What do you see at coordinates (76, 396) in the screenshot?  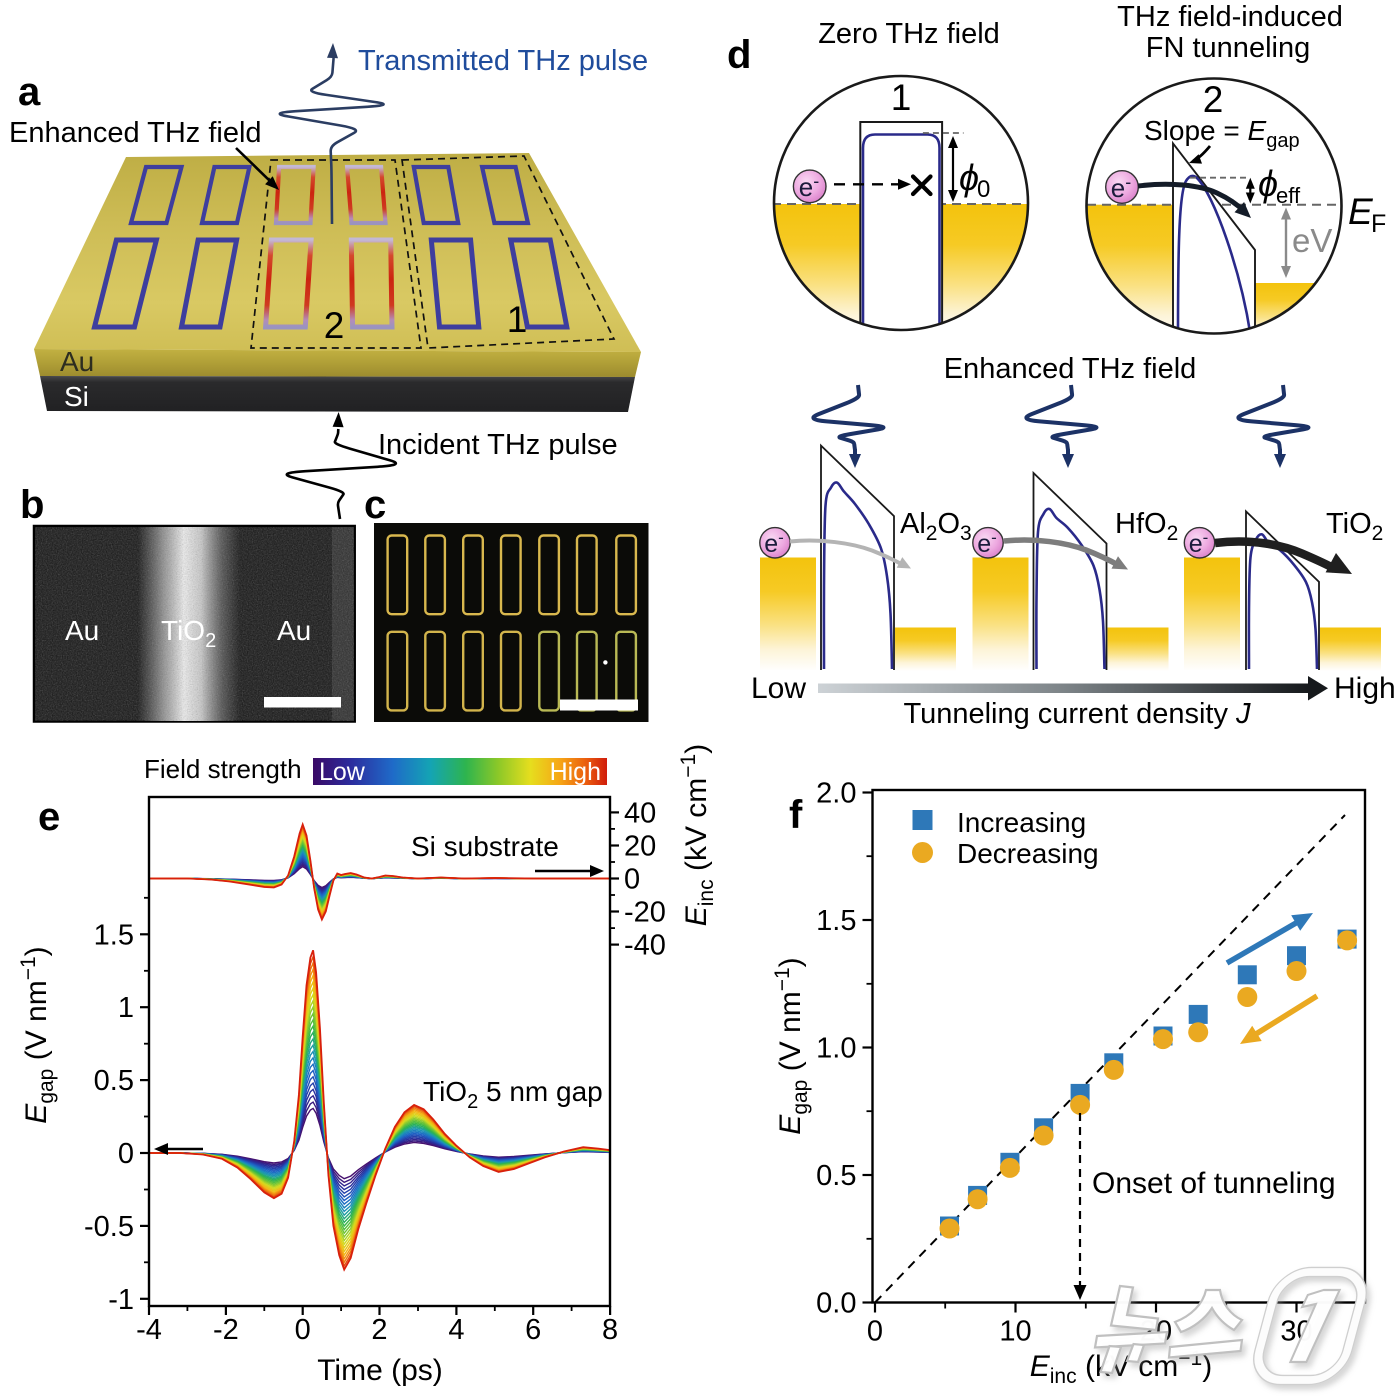 I see `svg-text: Si` at bounding box center [76, 396].